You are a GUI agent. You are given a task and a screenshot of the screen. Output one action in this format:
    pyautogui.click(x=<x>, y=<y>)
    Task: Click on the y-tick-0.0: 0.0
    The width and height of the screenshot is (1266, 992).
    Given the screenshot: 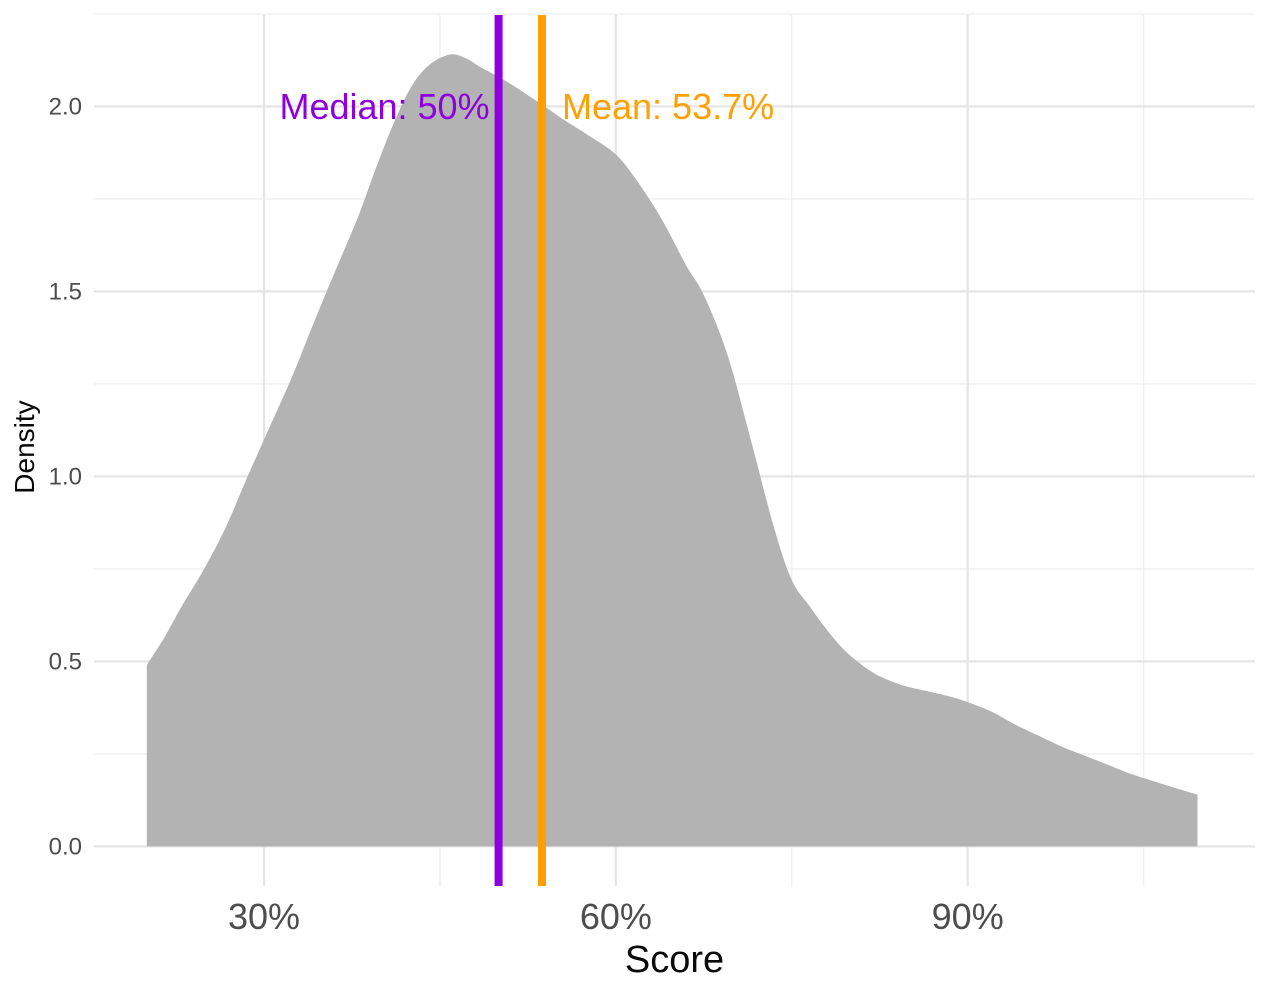 What is the action you would take?
    pyautogui.click(x=65, y=846)
    